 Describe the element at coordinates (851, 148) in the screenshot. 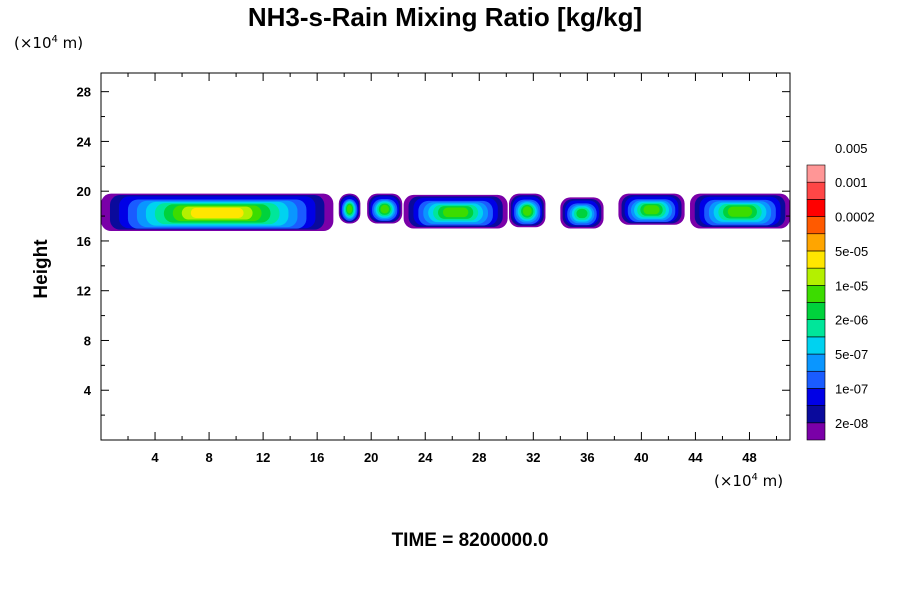

I see `colorbar-label: 0.005` at that location.